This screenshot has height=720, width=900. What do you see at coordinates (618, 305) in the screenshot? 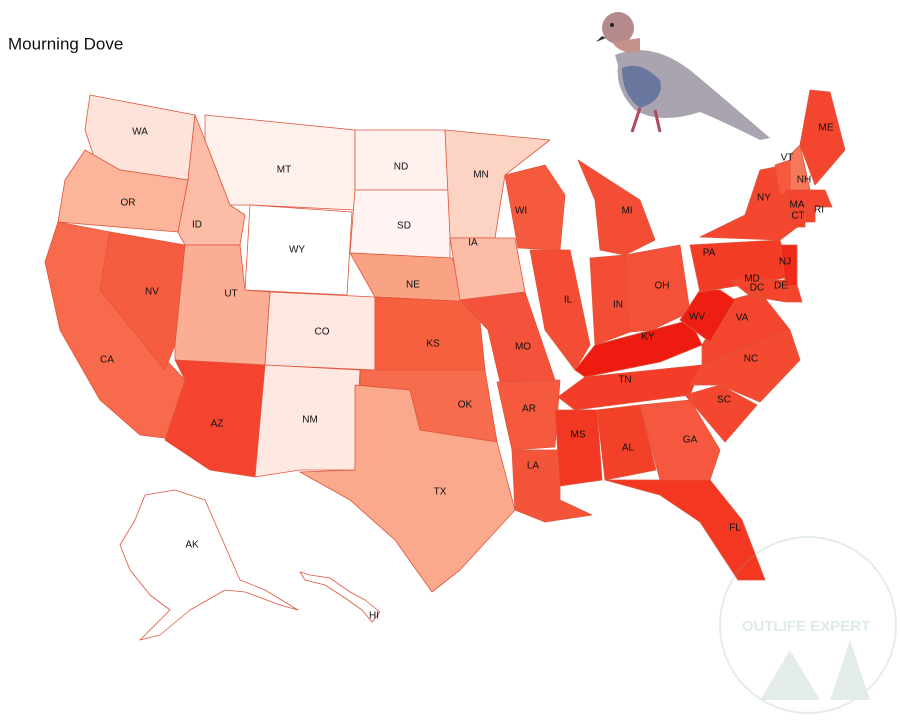
I see `state-label: IN` at bounding box center [618, 305].